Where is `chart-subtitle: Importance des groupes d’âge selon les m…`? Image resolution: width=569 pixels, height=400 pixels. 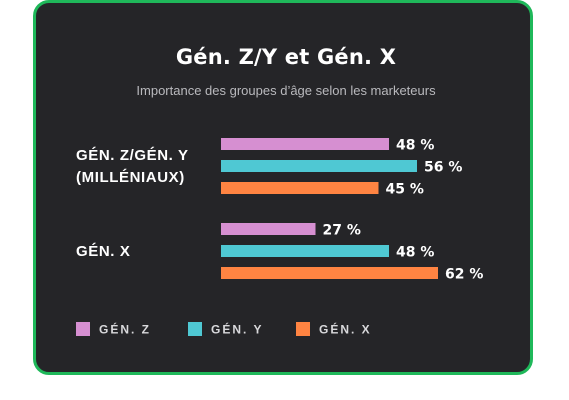
chart-subtitle: Importance des groupes d’âge selon les m… is located at coordinates (286, 90).